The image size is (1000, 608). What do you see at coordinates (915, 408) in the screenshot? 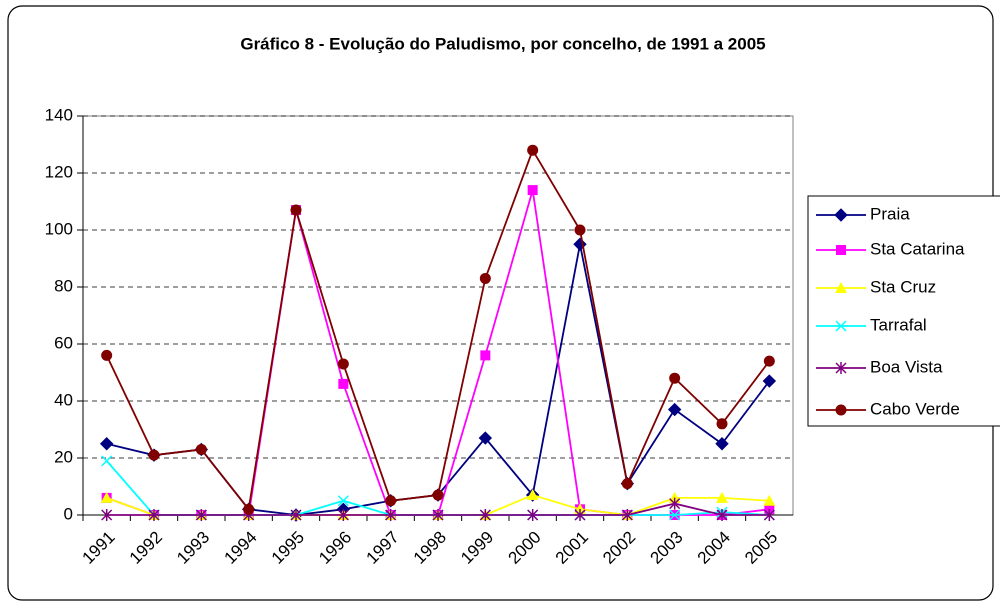
I see `legend-label: Cabo Verde` at bounding box center [915, 408].